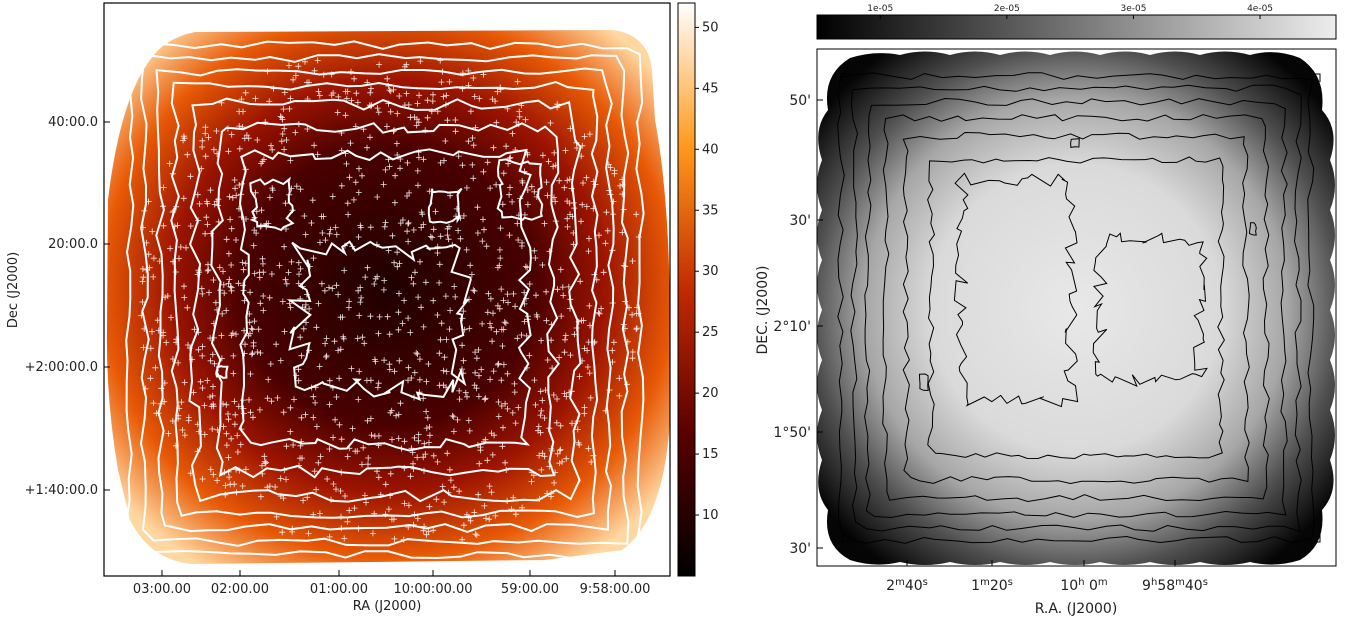 The image size is (1352, 624). I want to click on right-x-tick-label: 2m40s, so click(907, 586).